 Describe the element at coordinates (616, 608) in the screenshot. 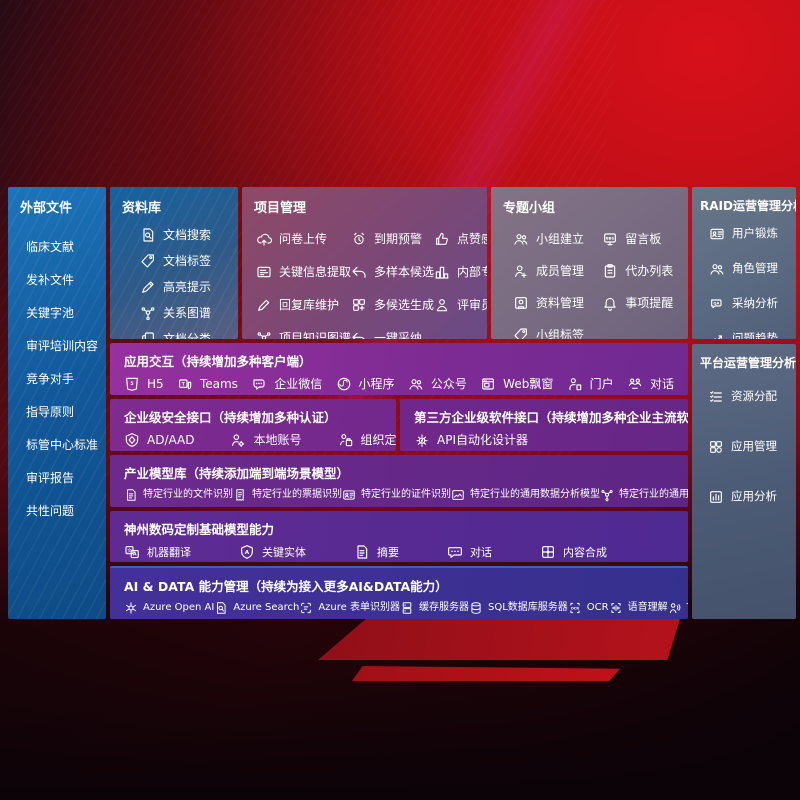

I see `speech-icon` at that location.